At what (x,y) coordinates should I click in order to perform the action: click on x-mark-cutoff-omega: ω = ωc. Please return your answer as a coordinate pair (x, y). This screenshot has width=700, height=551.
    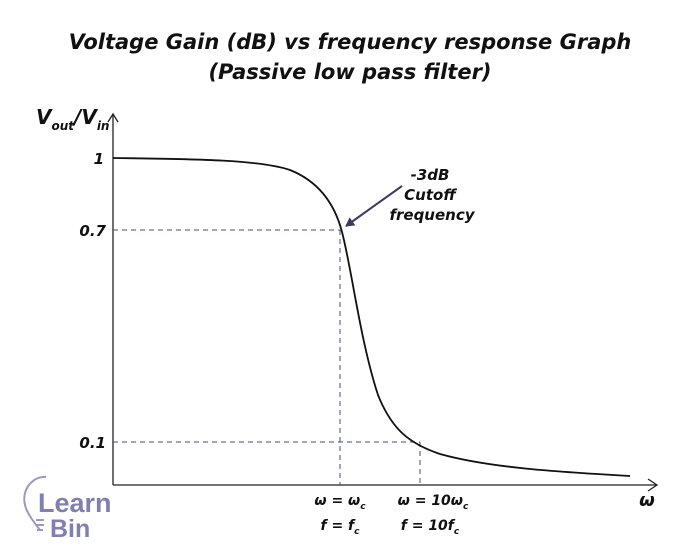
    Looking at the image, I should click on (340, 502).